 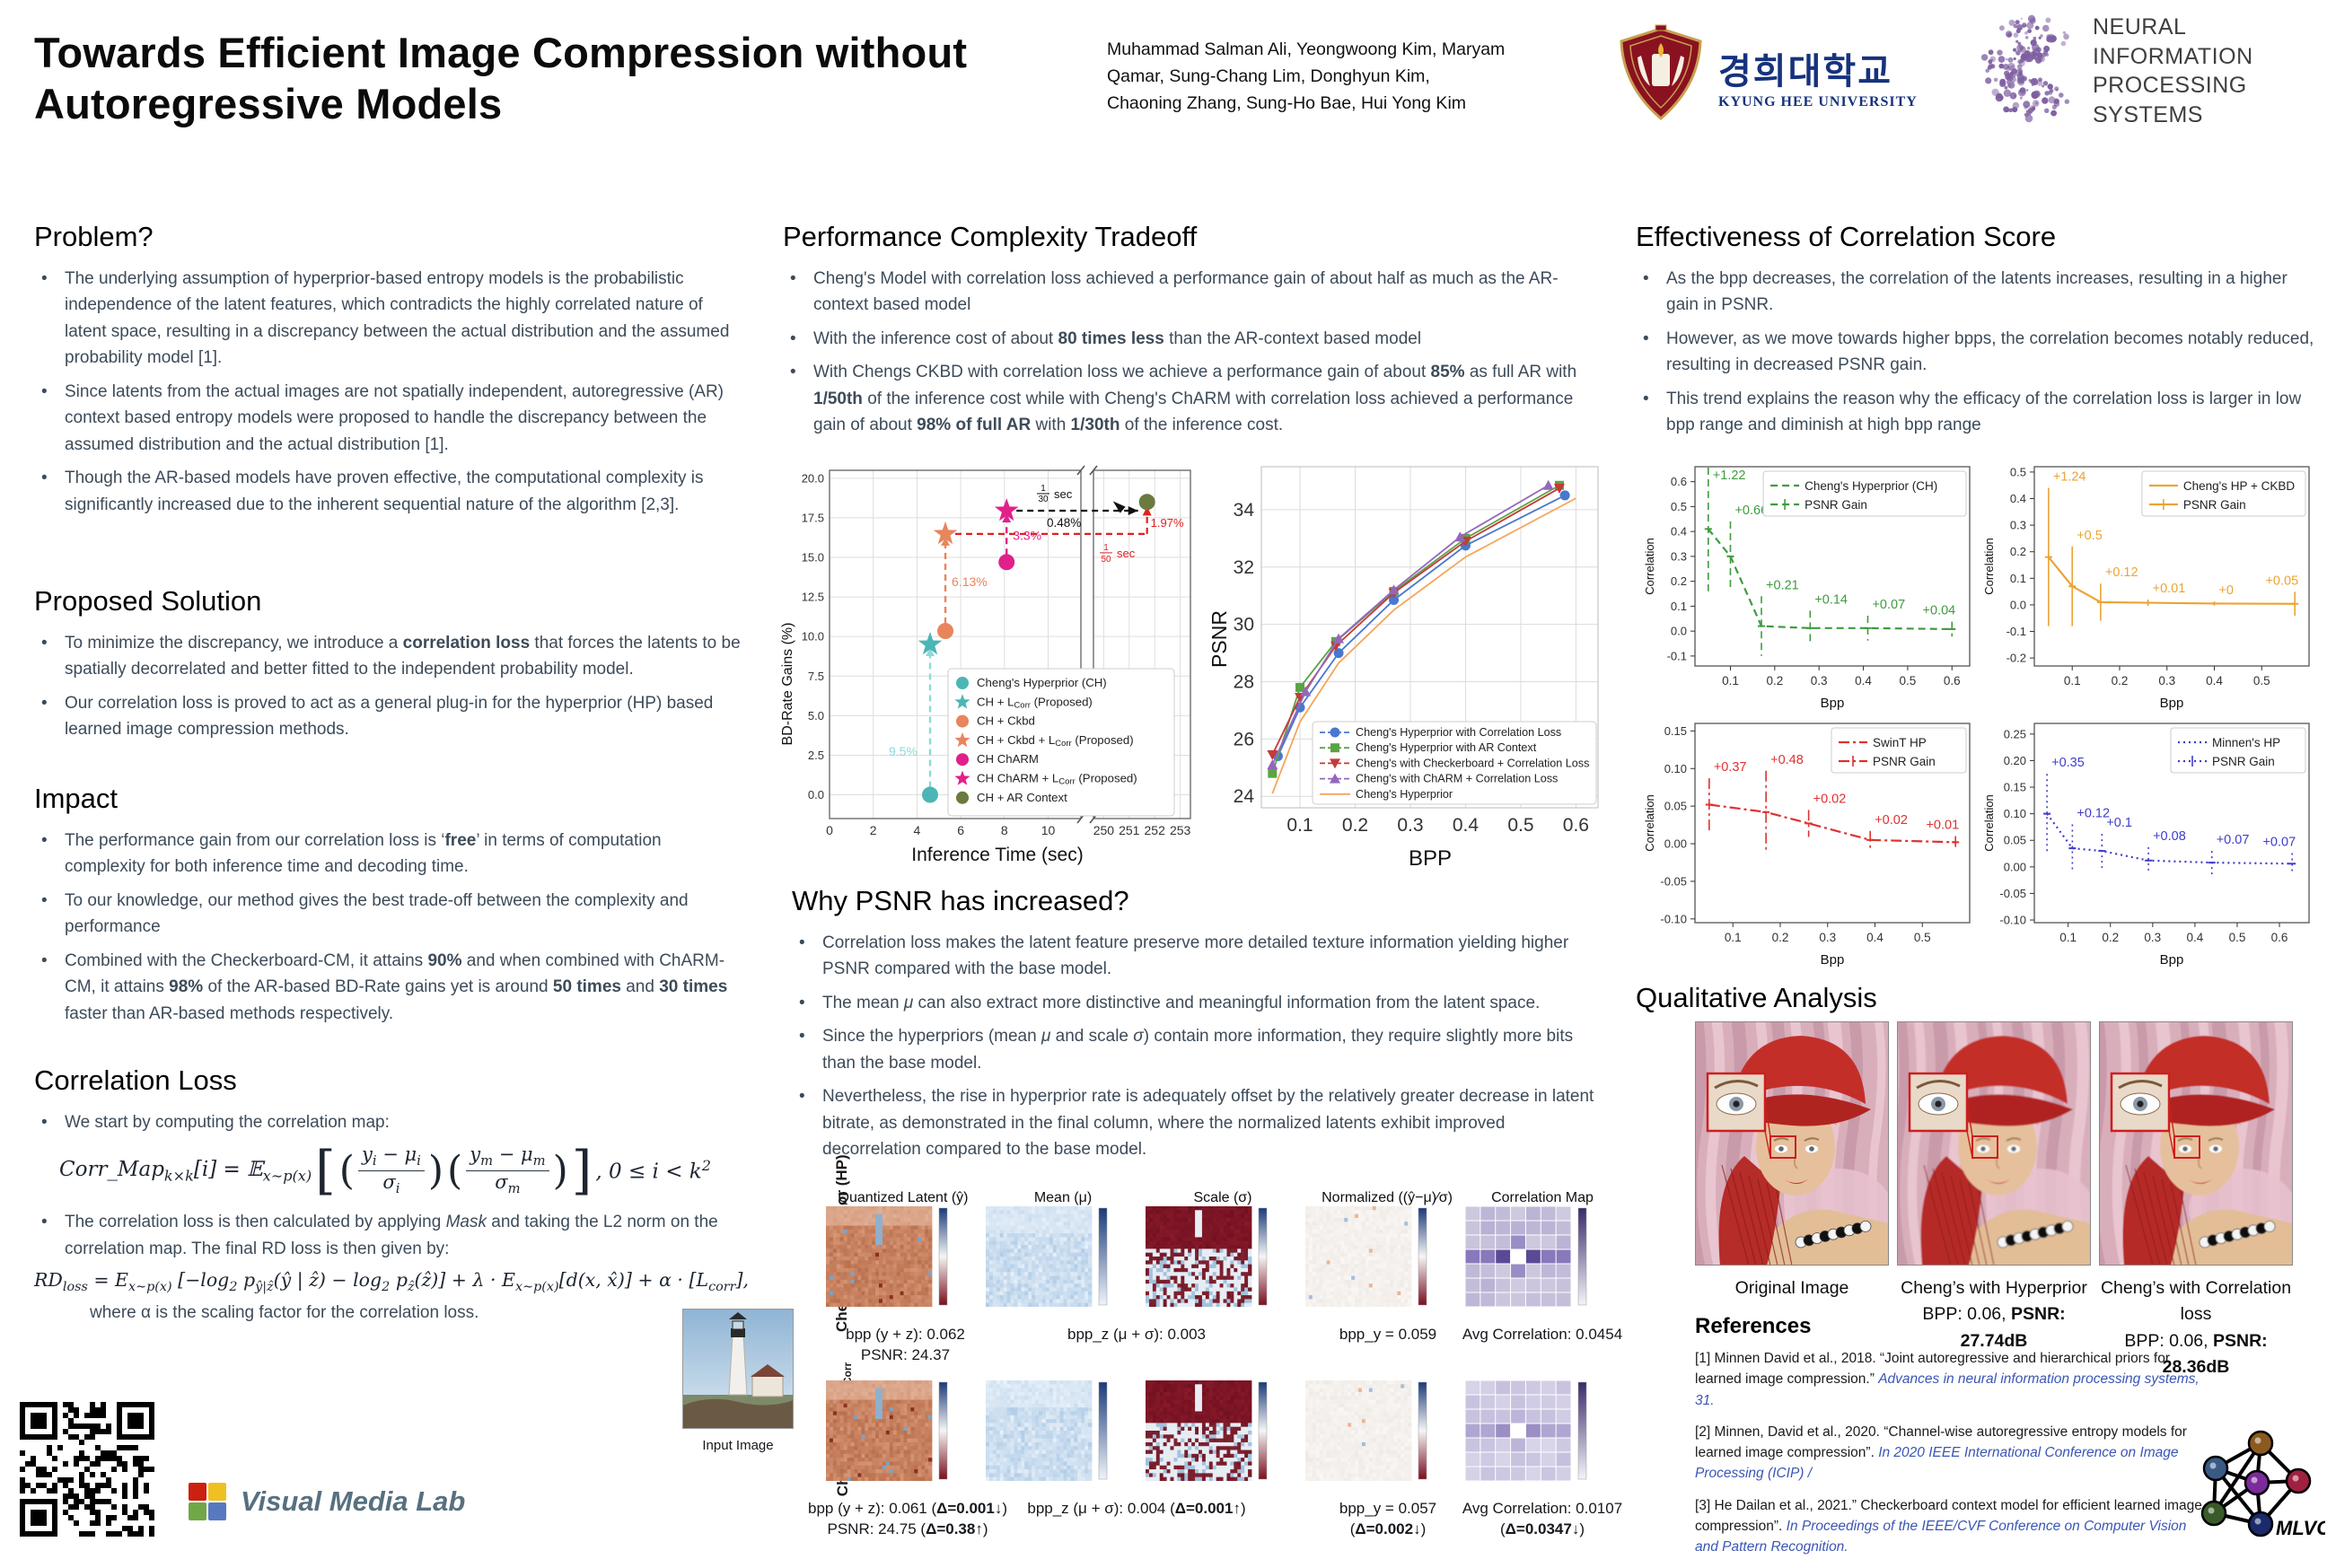 What do you see at coordinates (1181, 830) in the screenshot?
I see `svg-text: 253` at bounding box center [1181, 830].